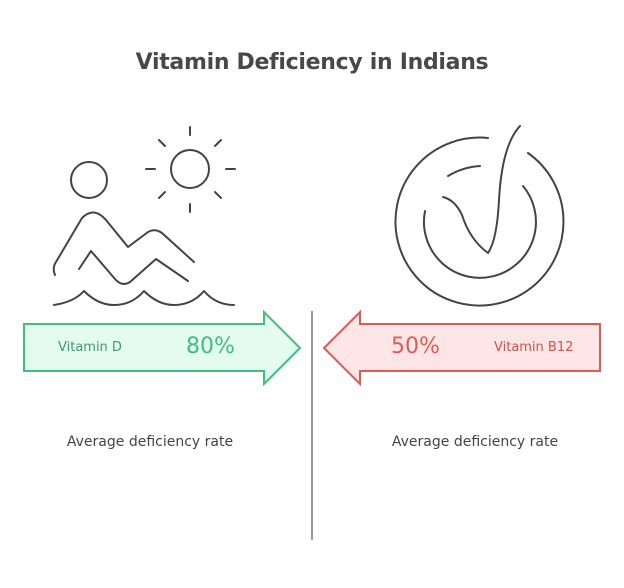  Describe the element at coordinates (461, 348) in the screenshot. I see `vitamin-b12-arrow` at that location.